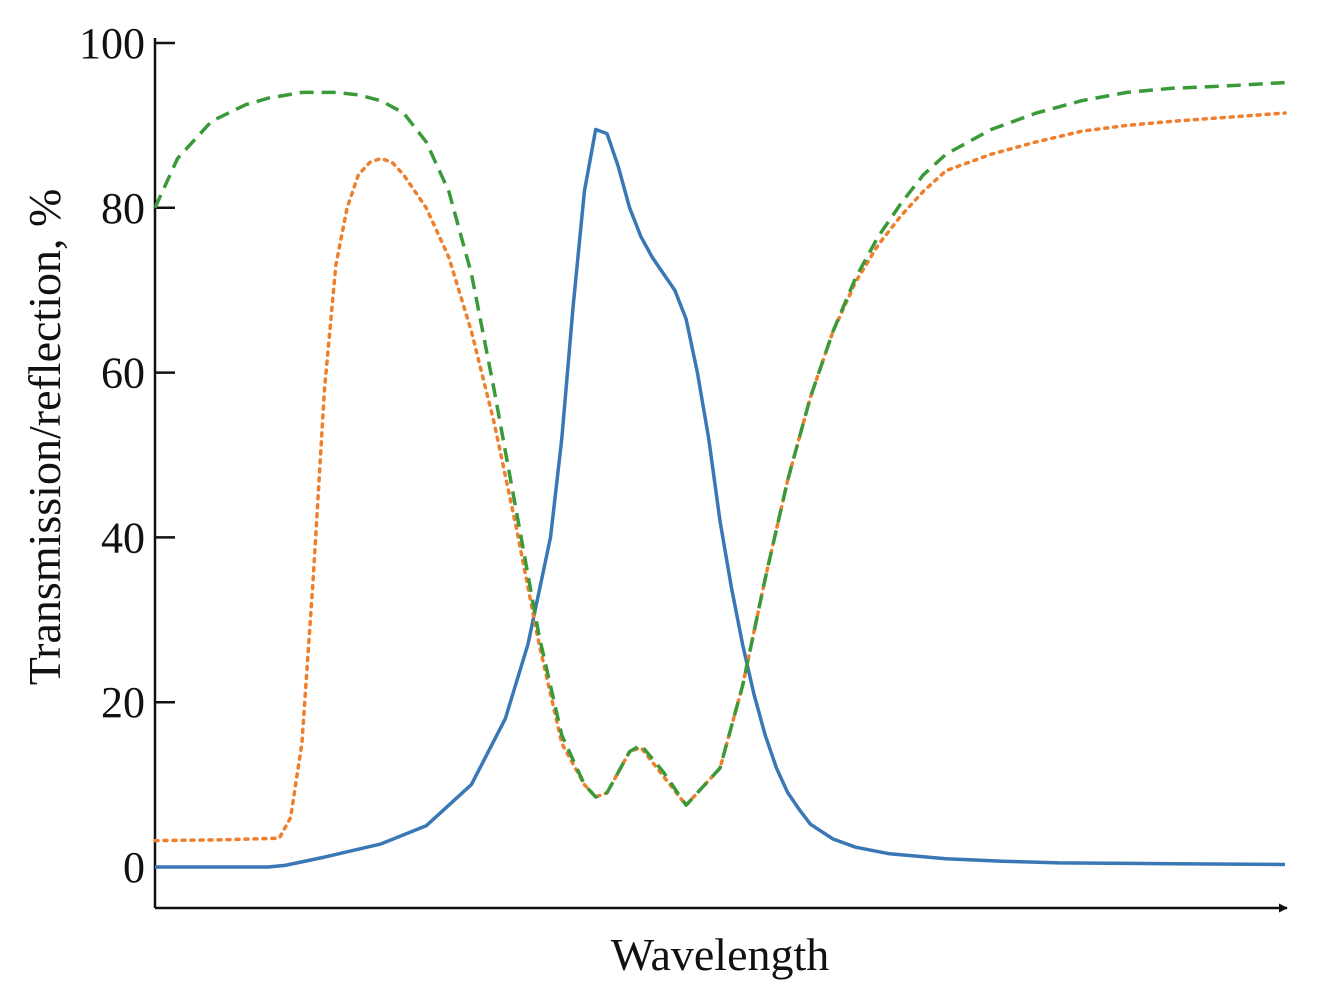  I want to click on x-axis-label: Wavelength, so click(720, 954).